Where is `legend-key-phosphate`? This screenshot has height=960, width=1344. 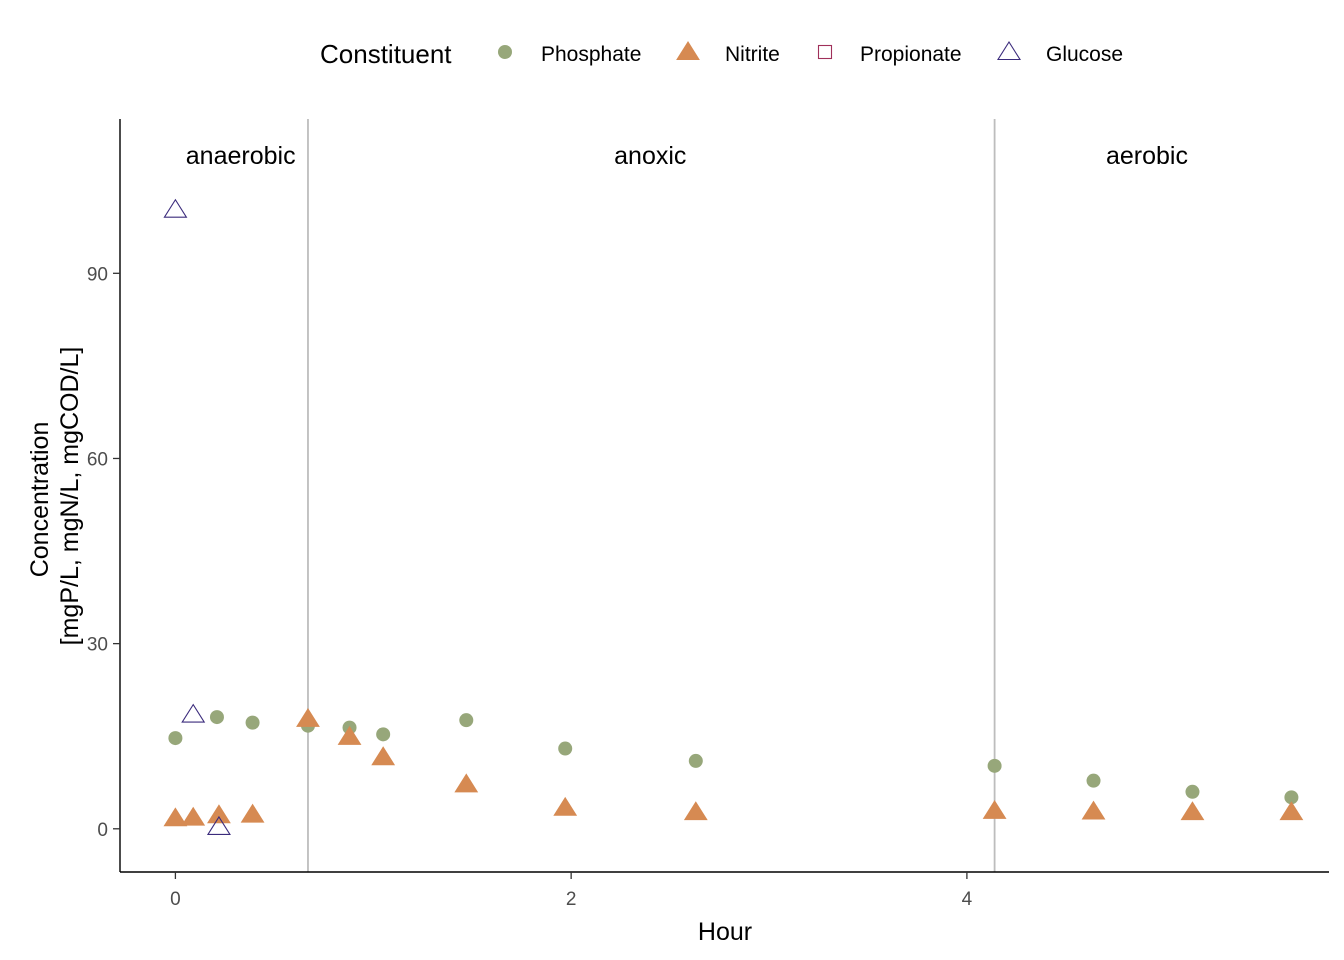
legend-key-phosphate is located at coordinates (505, 52).